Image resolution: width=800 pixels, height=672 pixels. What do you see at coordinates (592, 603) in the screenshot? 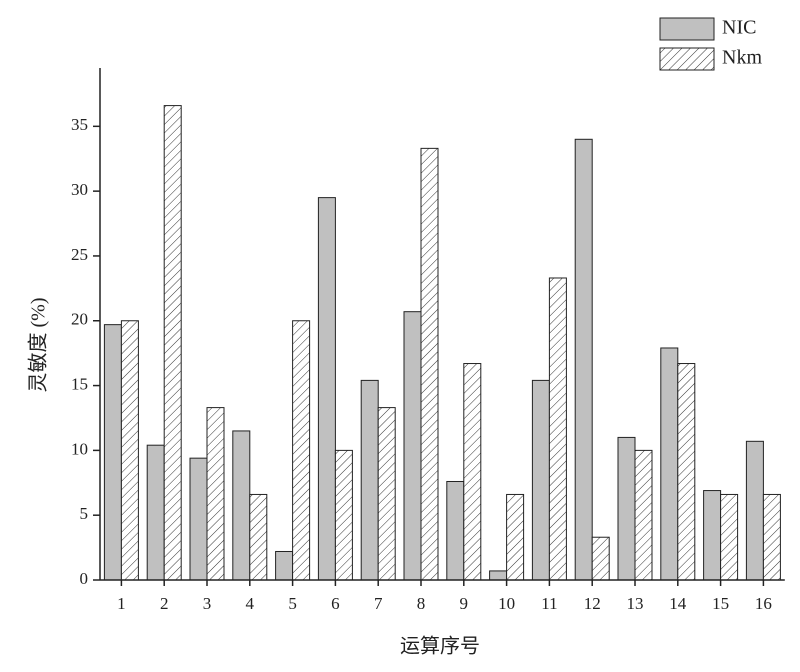
I see `x-tick-label: 12` at bounding box center [592, 603].